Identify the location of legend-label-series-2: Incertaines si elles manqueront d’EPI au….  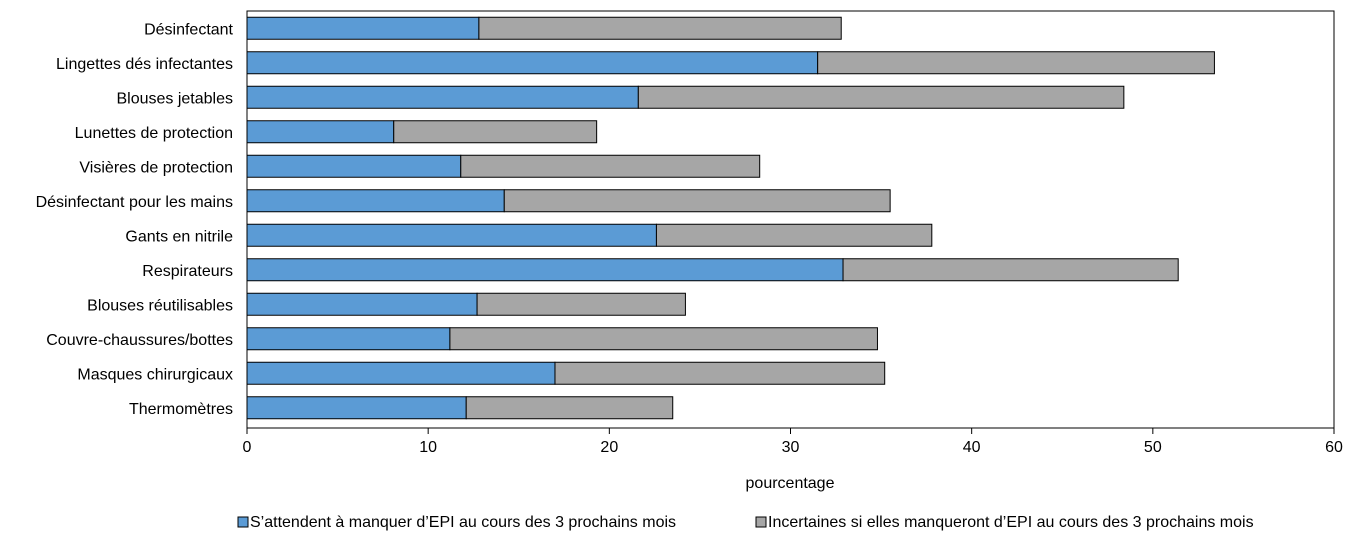
(1011, 522).